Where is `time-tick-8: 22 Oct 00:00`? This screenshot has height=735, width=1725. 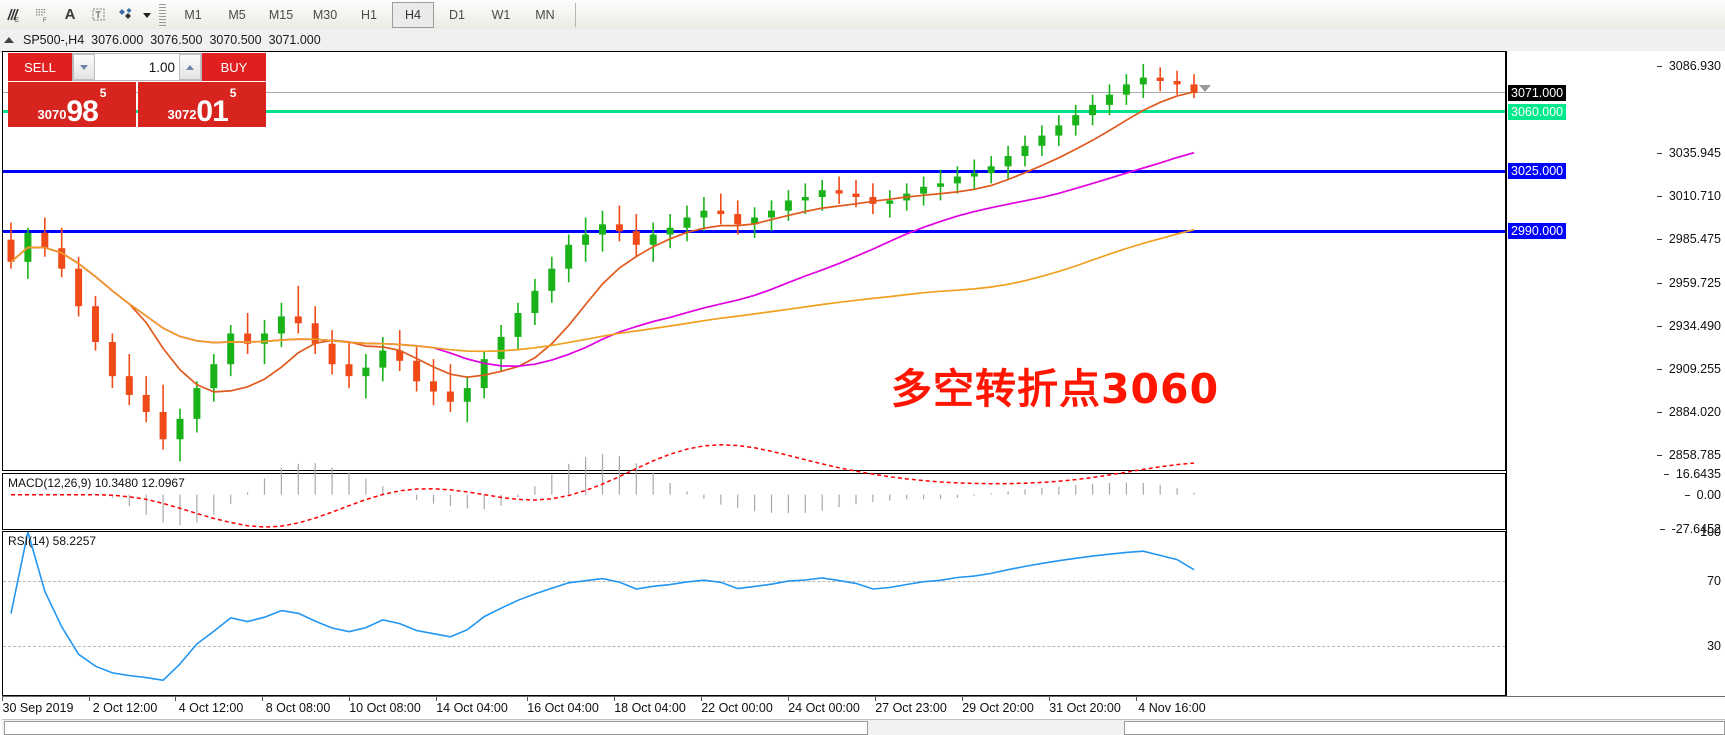 time-tick-8: 22 Oct 00:00 is located at coordinates (737, 708).